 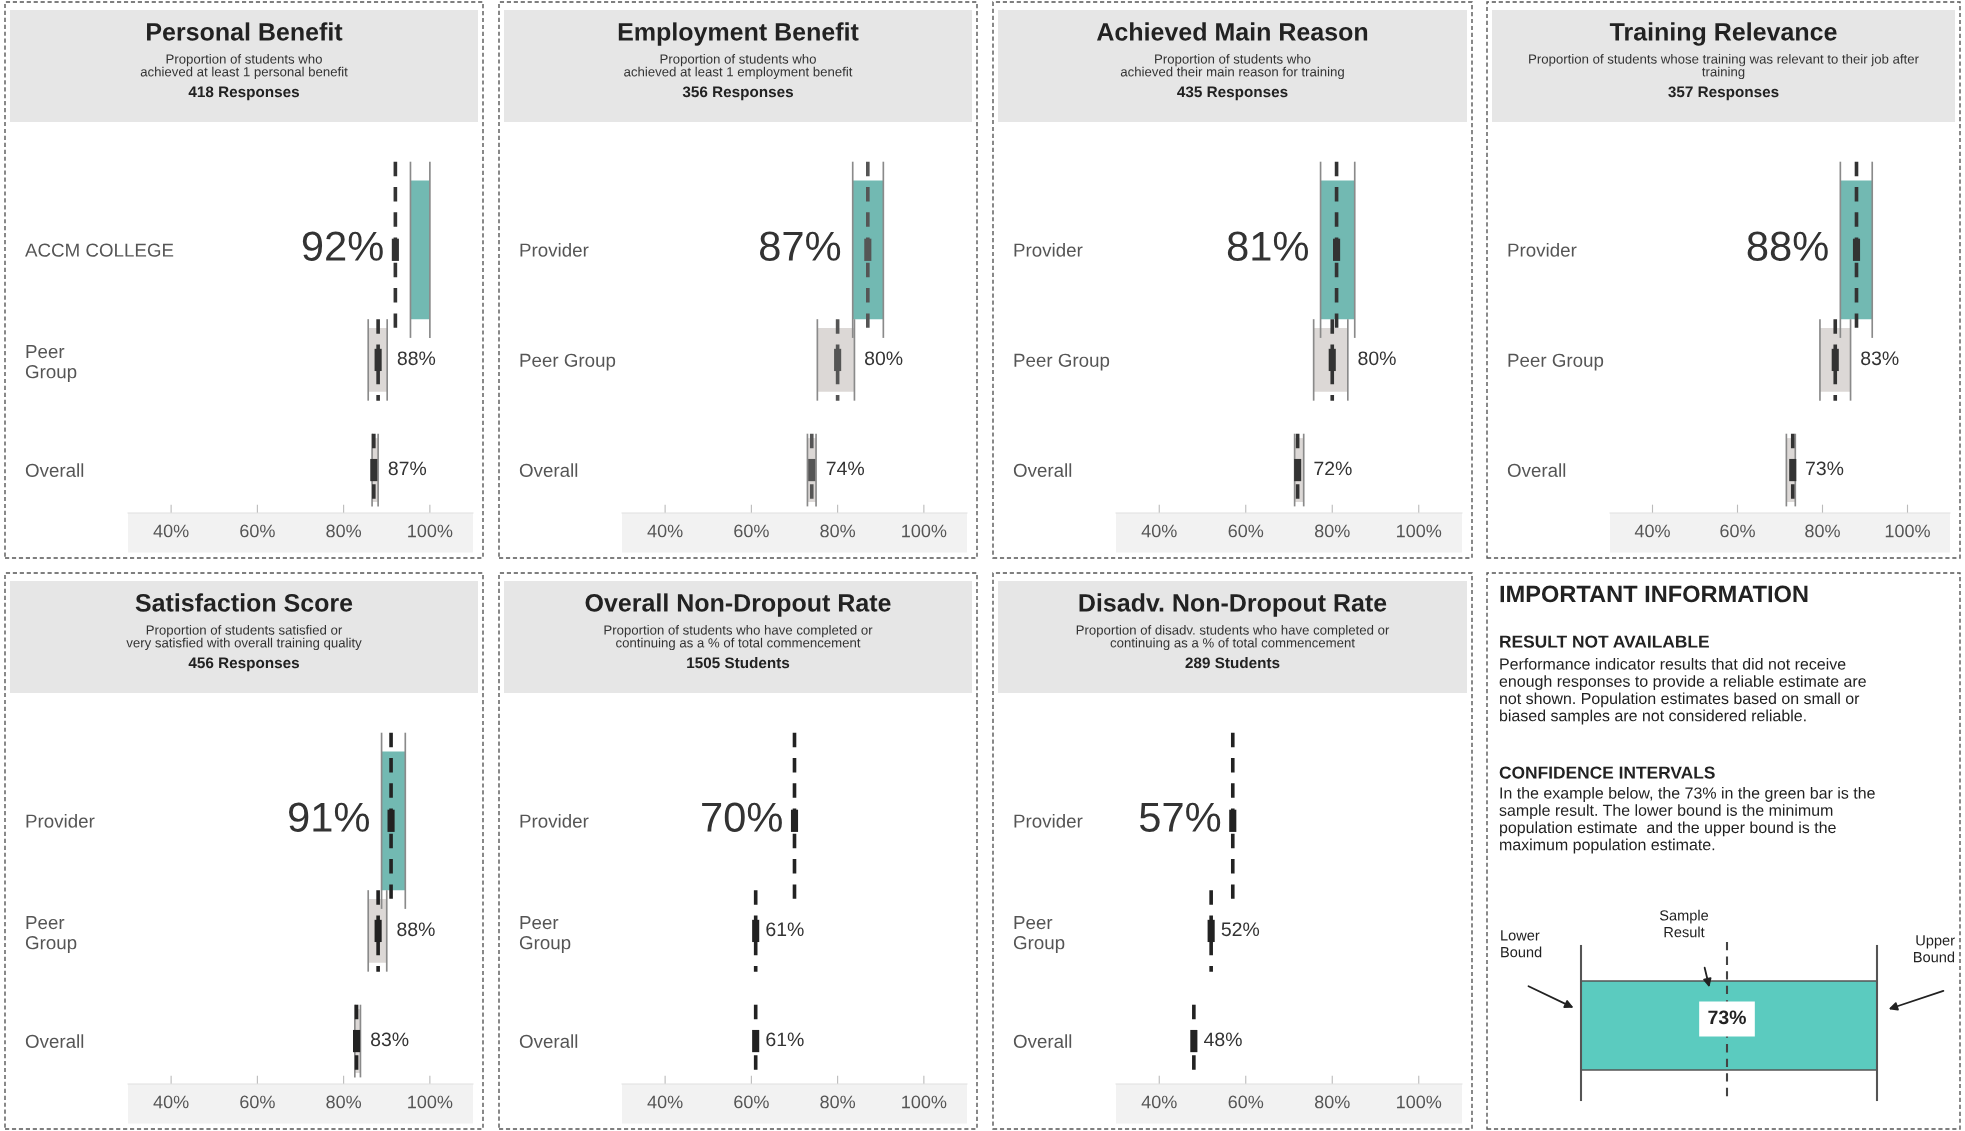 What do you see at coordinates (1607, 772) in the screenshot?
I see `text: CONFIDENCE INTERVALS` at bounding box center [1607, 772].